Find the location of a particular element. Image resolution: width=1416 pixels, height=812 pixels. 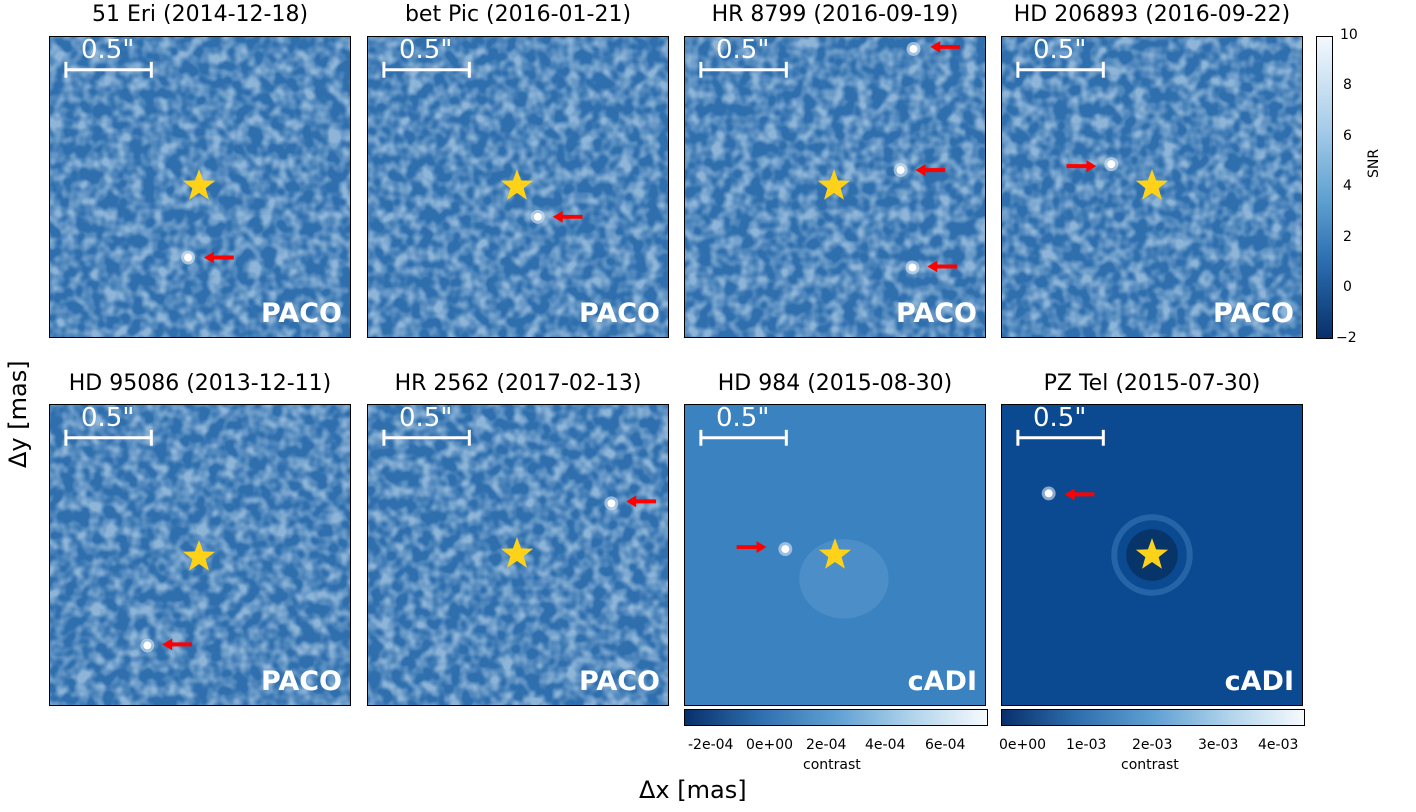

panel-title: HR 8799 (2016-09-19) is located at coordinates (835, 14).